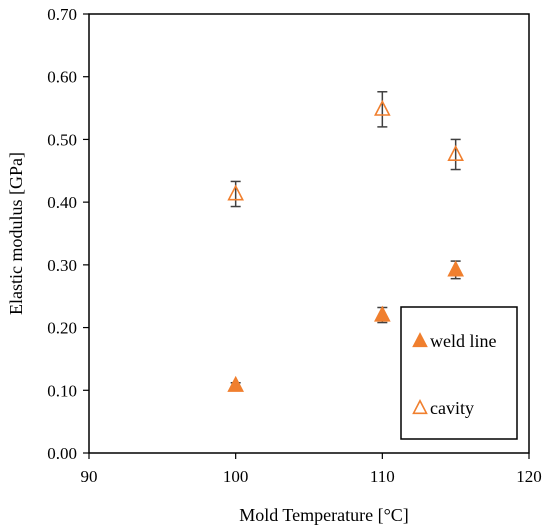 The image size is (550, 531). I want to click on y-tick-label: 0.30, so click(62, 265).